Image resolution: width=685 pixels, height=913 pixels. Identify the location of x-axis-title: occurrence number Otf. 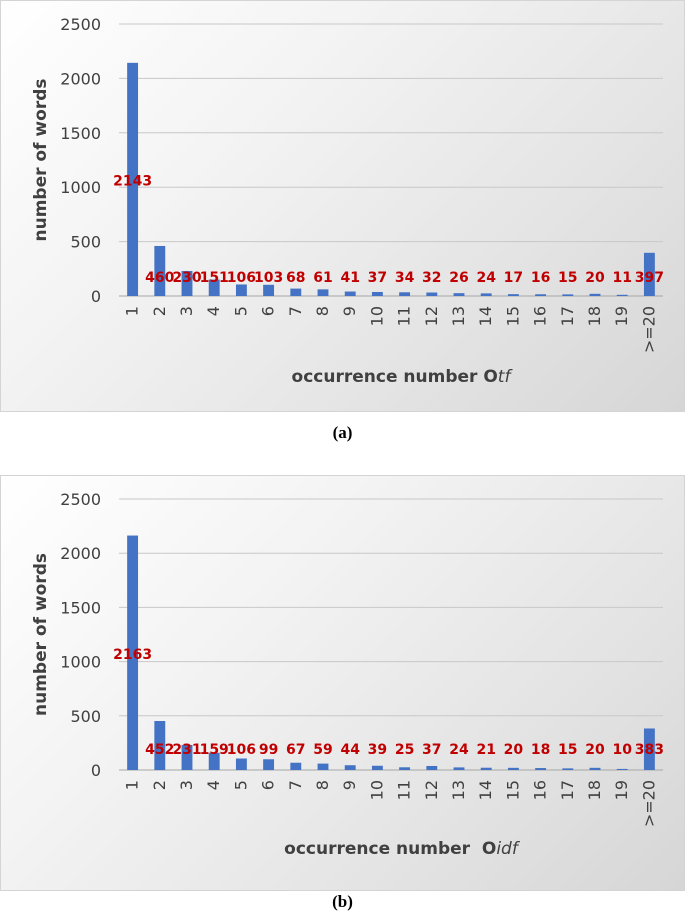
(403, 377).